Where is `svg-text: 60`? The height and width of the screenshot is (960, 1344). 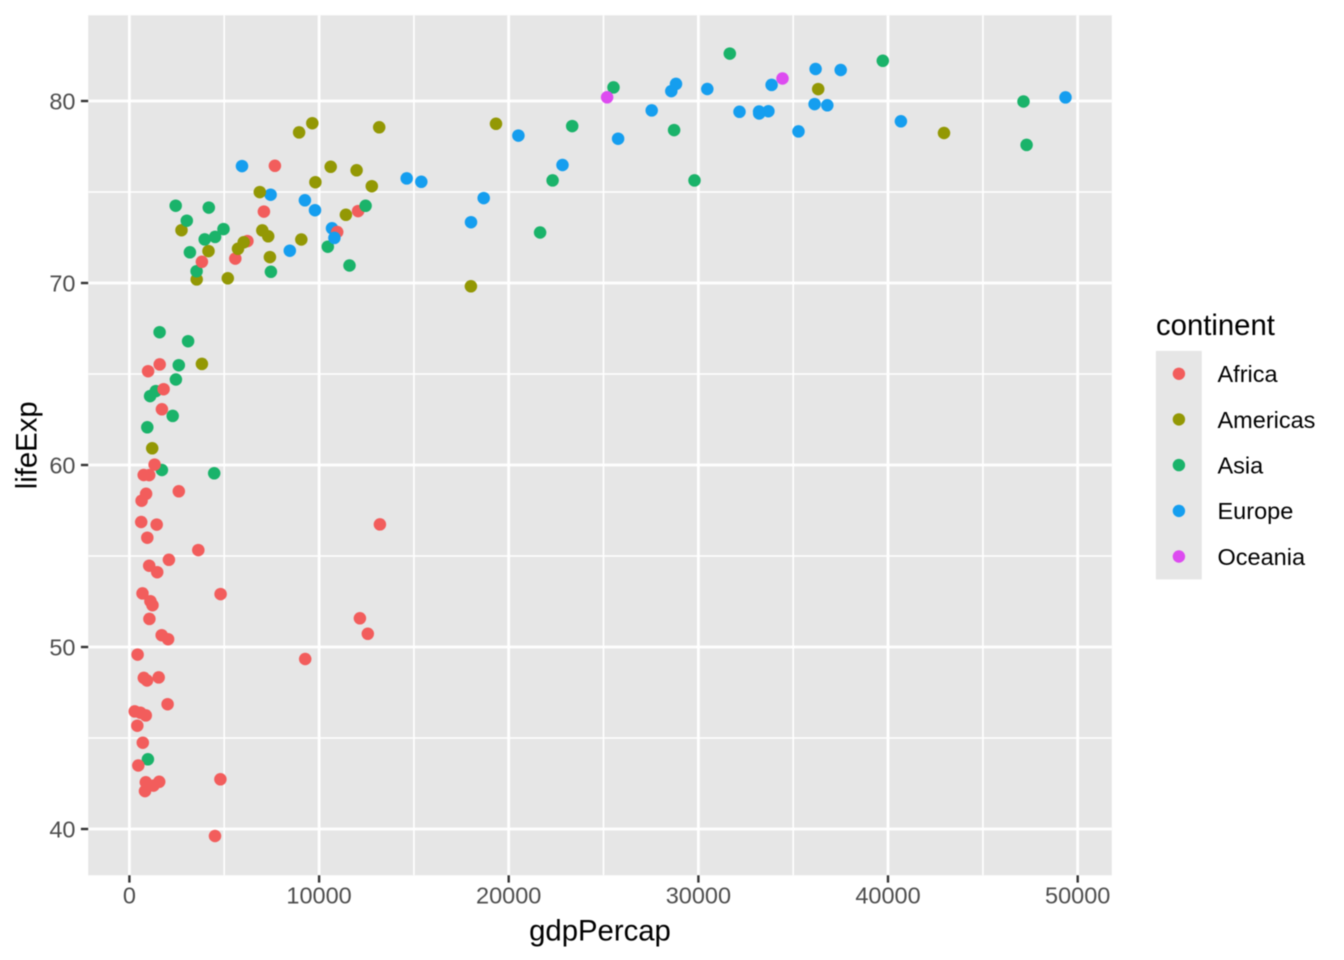
svg-text: 60 is located at coordinates (62, 465).